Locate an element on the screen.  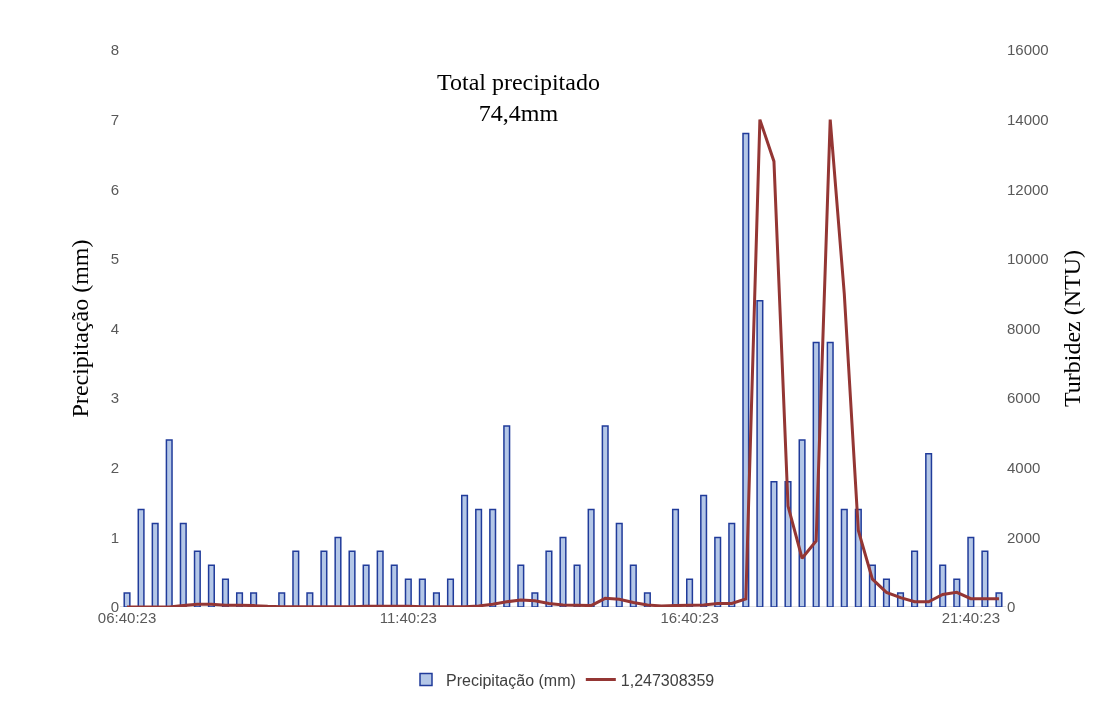
annotation: Total precipitado 74,4mm is located at coordinates (518, 98).